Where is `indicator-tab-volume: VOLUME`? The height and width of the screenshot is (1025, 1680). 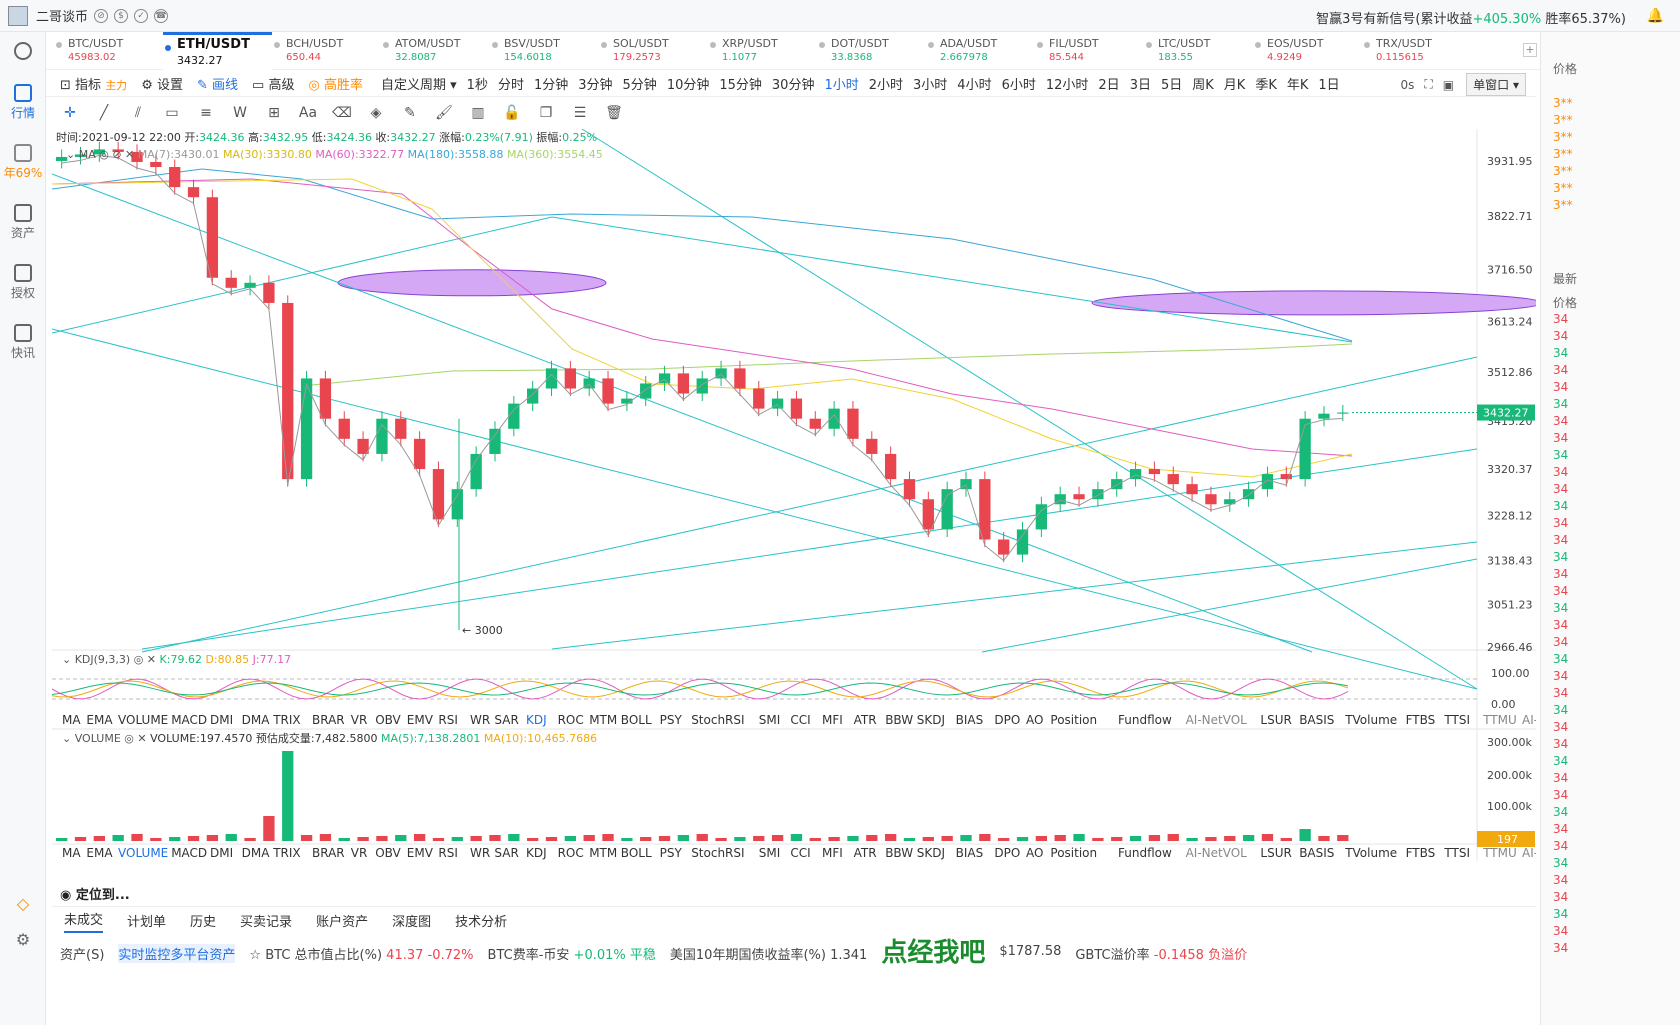
indicator-tab-volume: VOLUME is located at coordinates (143, 853).